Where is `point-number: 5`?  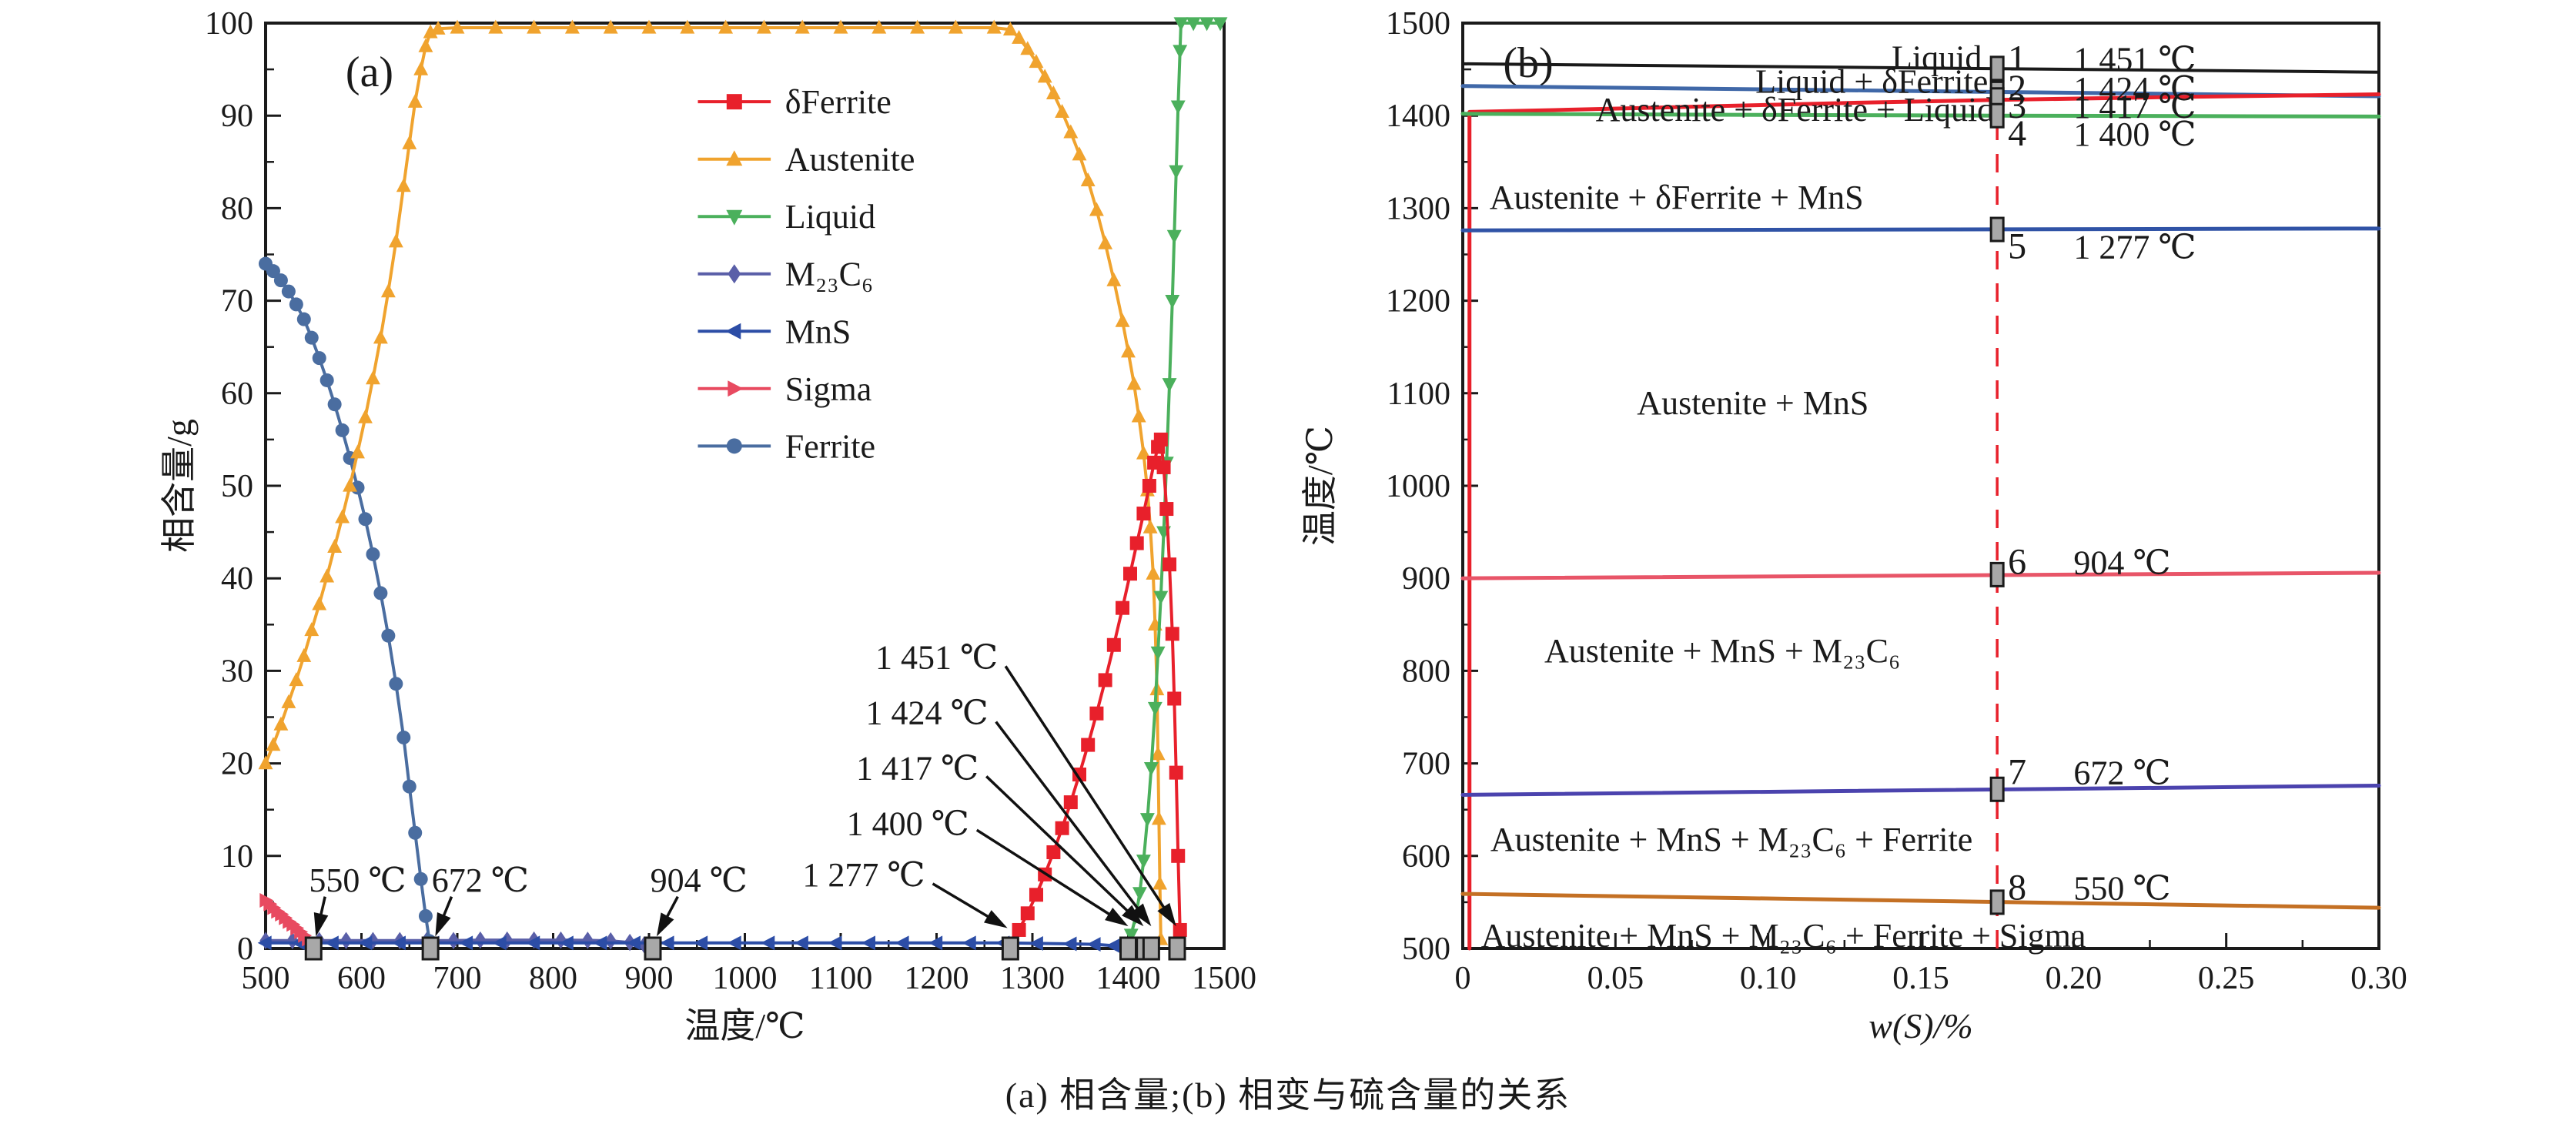
point-number: 5 is located at coordinates (2017, 246).